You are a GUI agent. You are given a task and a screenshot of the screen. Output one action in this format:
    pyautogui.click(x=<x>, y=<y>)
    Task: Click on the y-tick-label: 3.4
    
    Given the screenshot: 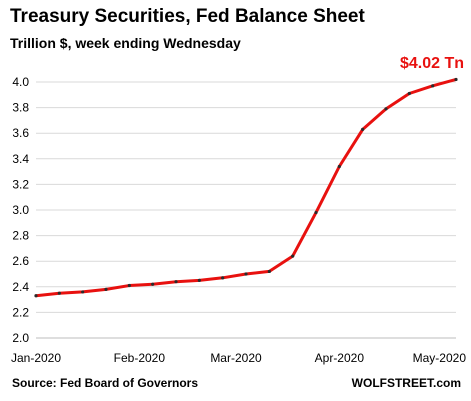 What is the action you would take?
    pyautogui.click(x=20, y=159)
    